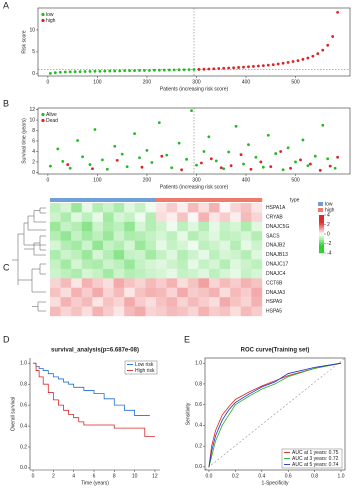 The width and height of the screenshot is (356, 500). I want to click on legend-title: type, so click(295, 200).